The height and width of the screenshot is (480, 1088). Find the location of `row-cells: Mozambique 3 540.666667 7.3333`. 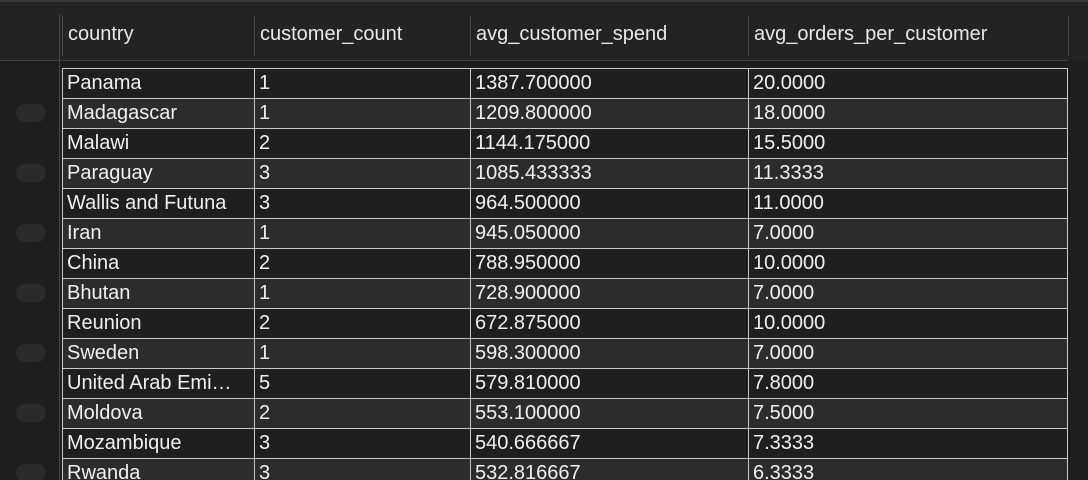

row-cells: Mozambique 3 540.666667 7.3333 is located at coordinates (565, 443).